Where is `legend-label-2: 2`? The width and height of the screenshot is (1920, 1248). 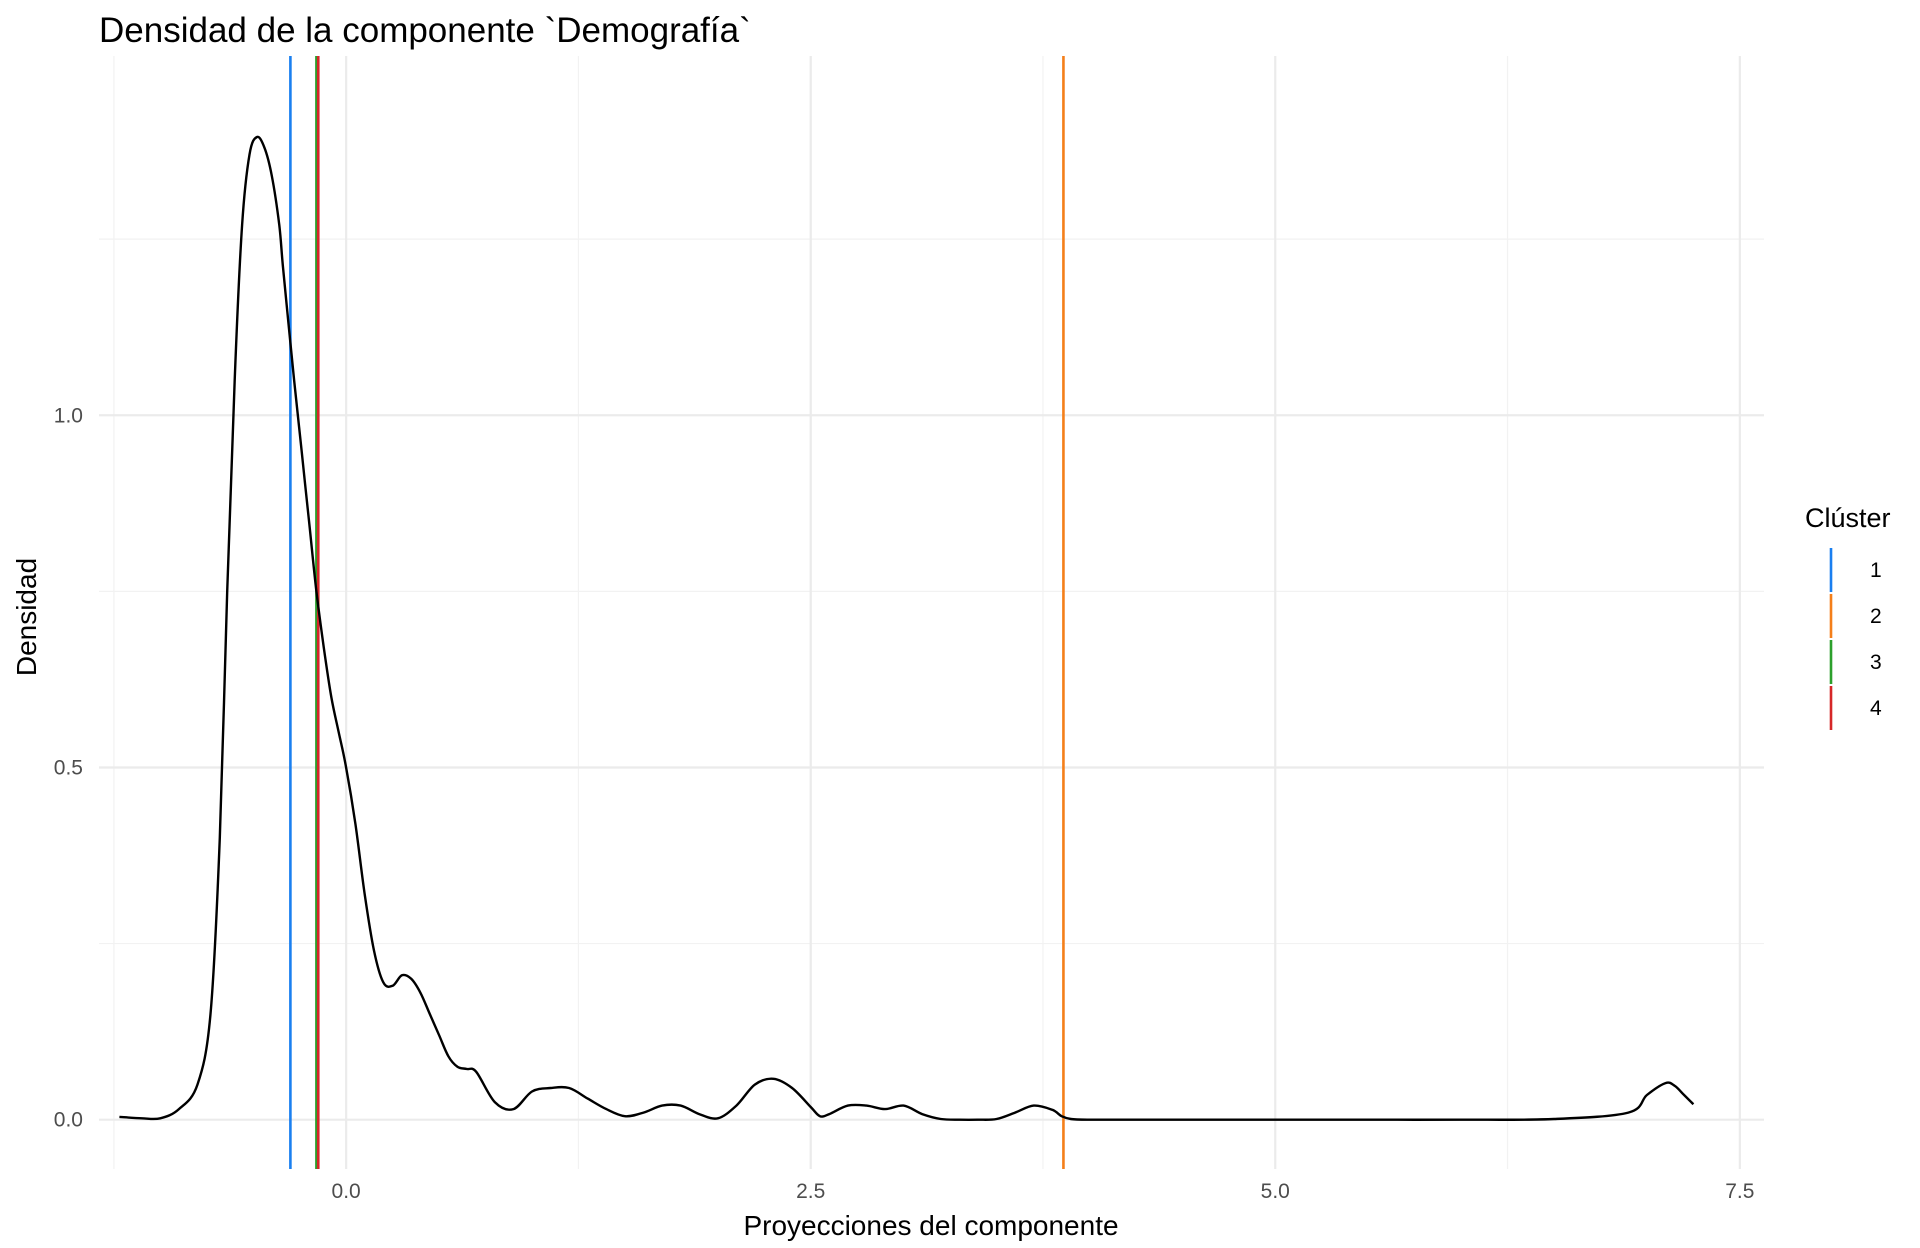
legend-label-2: 2 is located at coordinates (1876, 616).